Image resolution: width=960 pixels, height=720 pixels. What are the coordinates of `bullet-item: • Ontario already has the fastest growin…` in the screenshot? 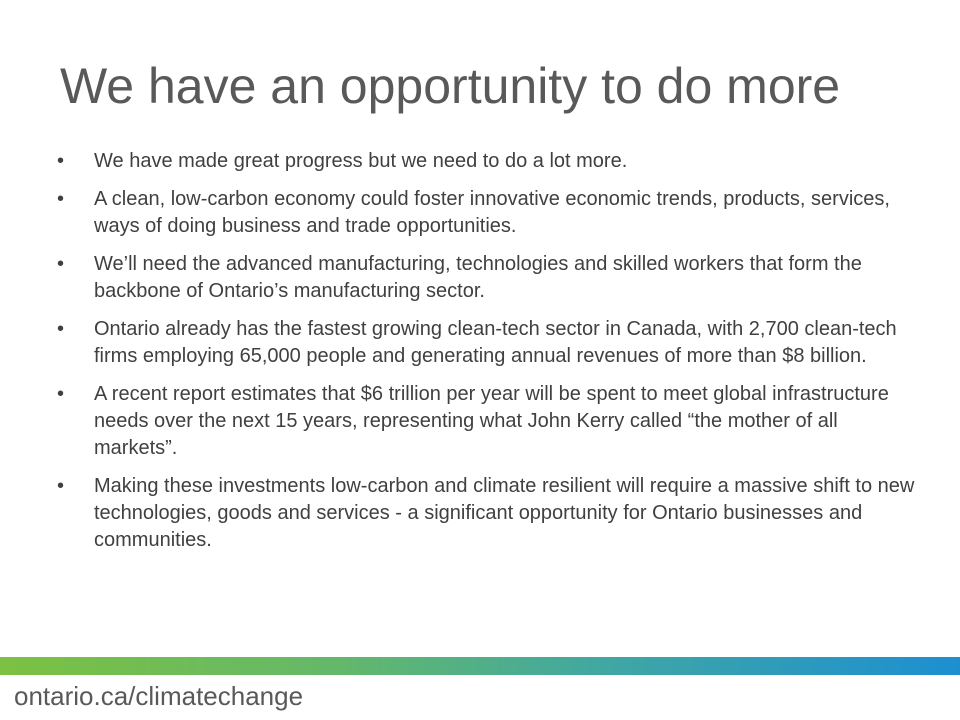 It's located at (485, 343).